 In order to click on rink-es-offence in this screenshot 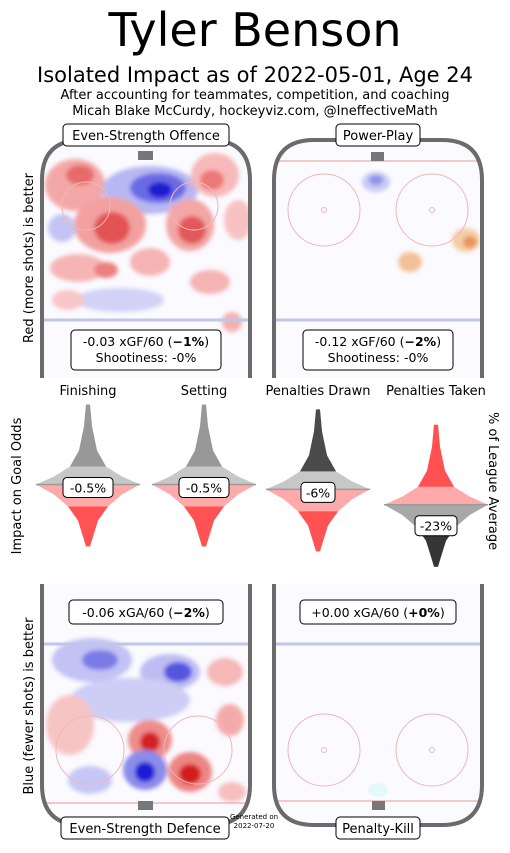, I will do `click(146, 258)`.